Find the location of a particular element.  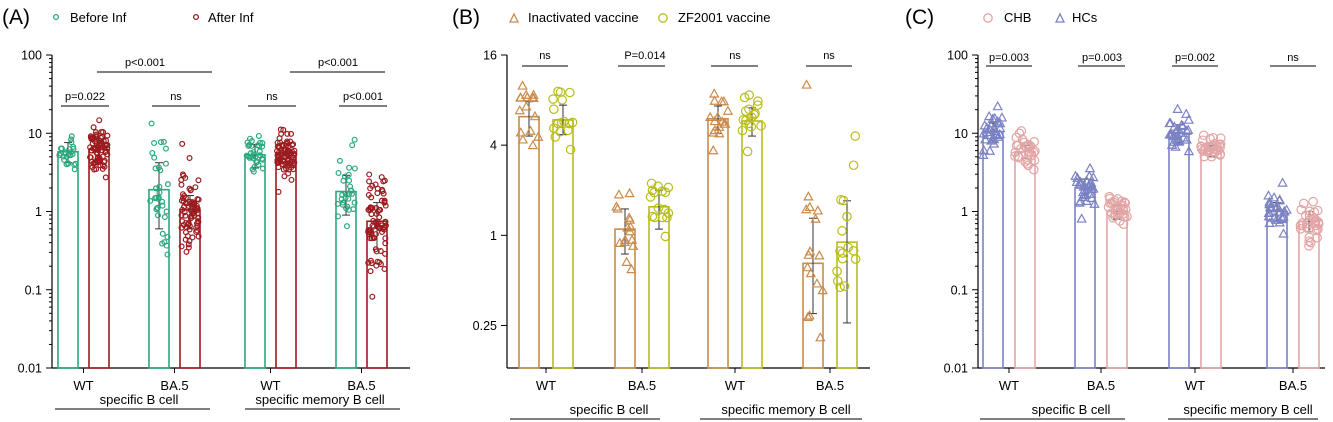

sig-label: p=0.002 is located at coordinates (1195, 58).